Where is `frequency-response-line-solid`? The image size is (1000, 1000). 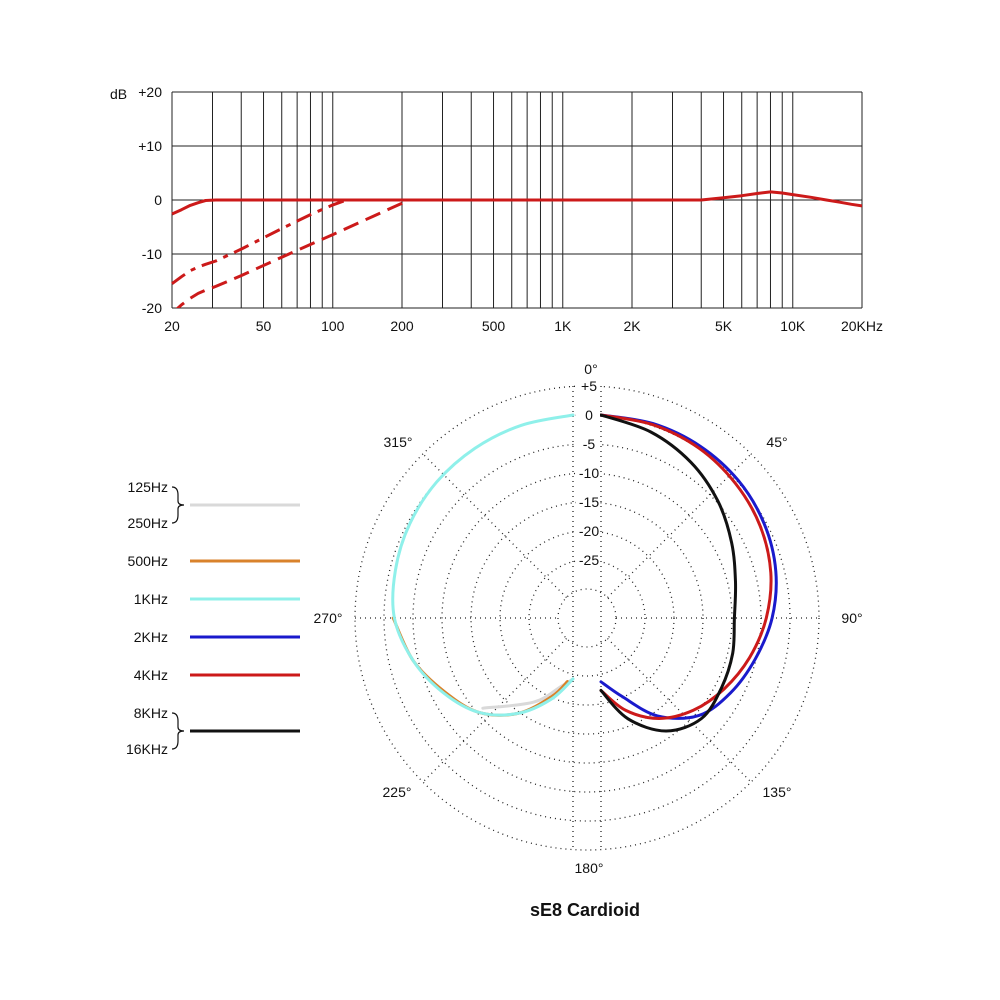
frequency-response-line-solid is located at coordinates (516, 203).